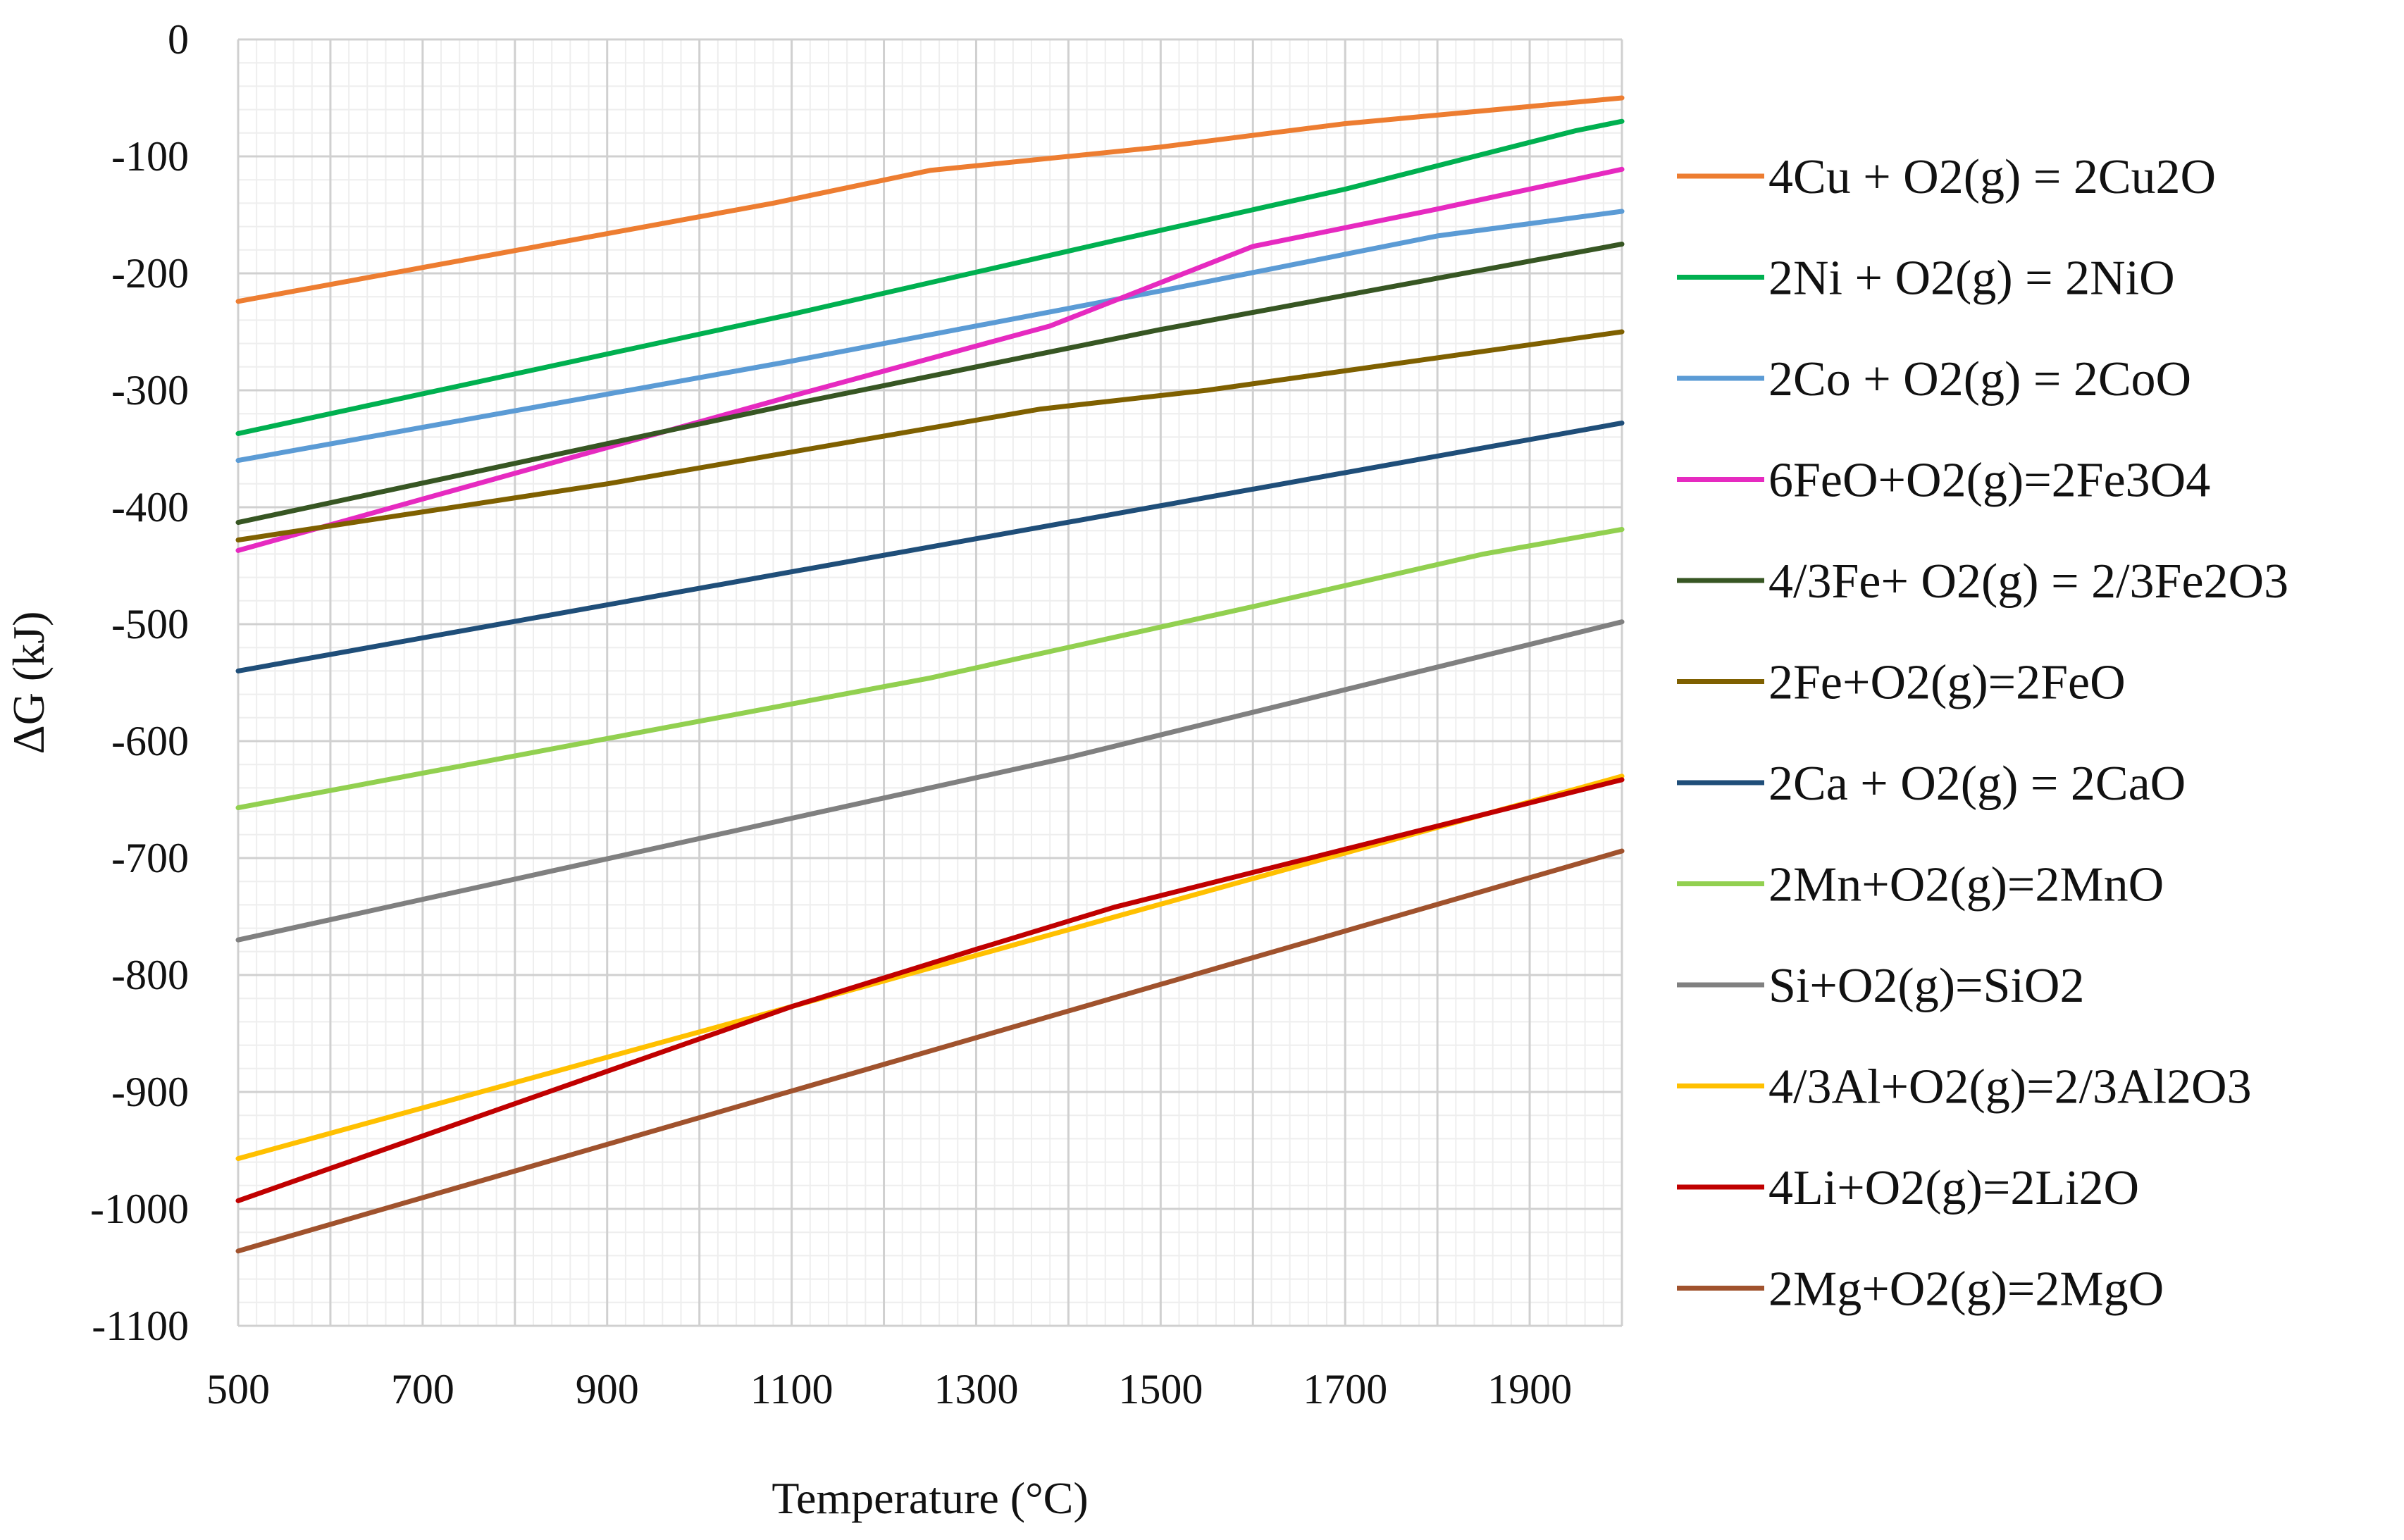  Describe the element at coordinates (150, 157) in the screenshot. I see `y-tick-label: -100` at that location.